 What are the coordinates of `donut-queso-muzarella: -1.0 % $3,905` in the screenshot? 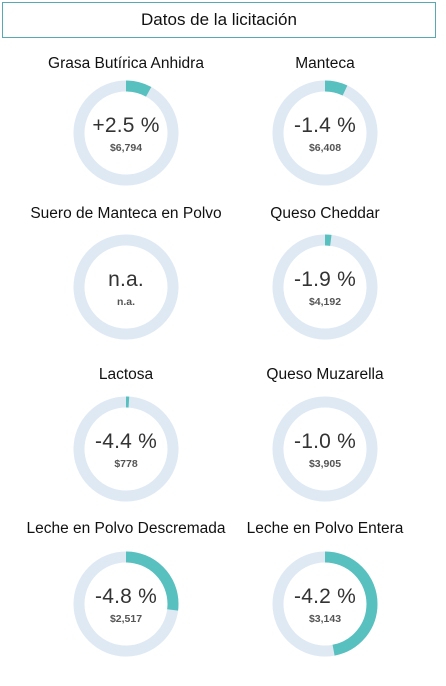 It's located at (325, 449).